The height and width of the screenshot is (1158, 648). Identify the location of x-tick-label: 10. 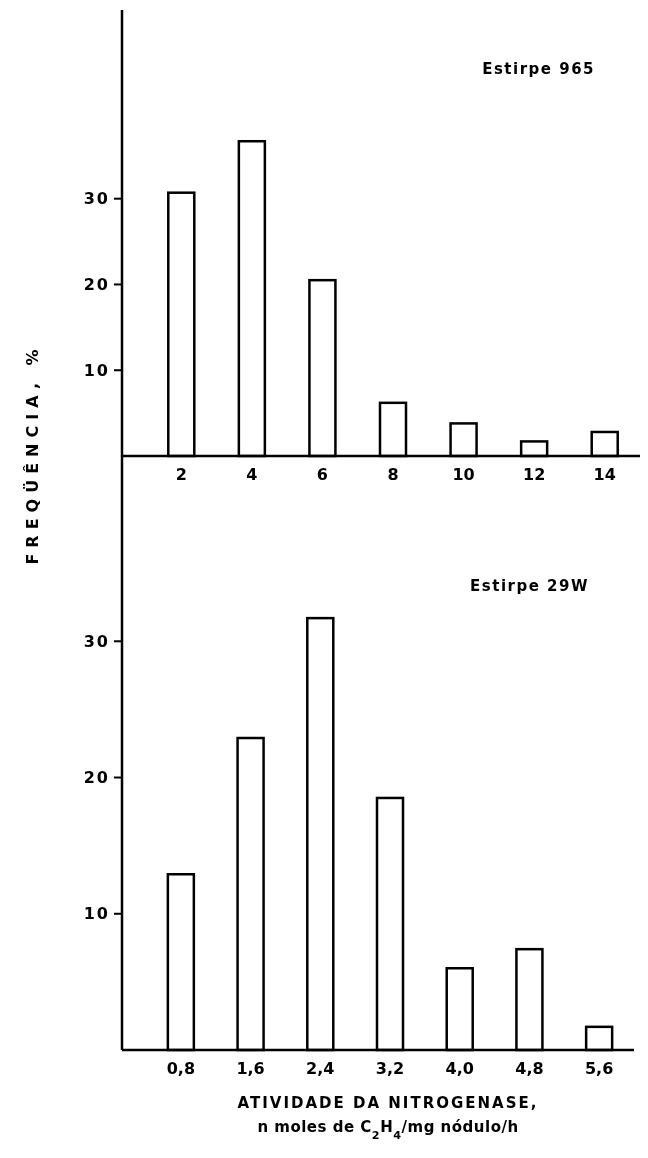
(463, 474).